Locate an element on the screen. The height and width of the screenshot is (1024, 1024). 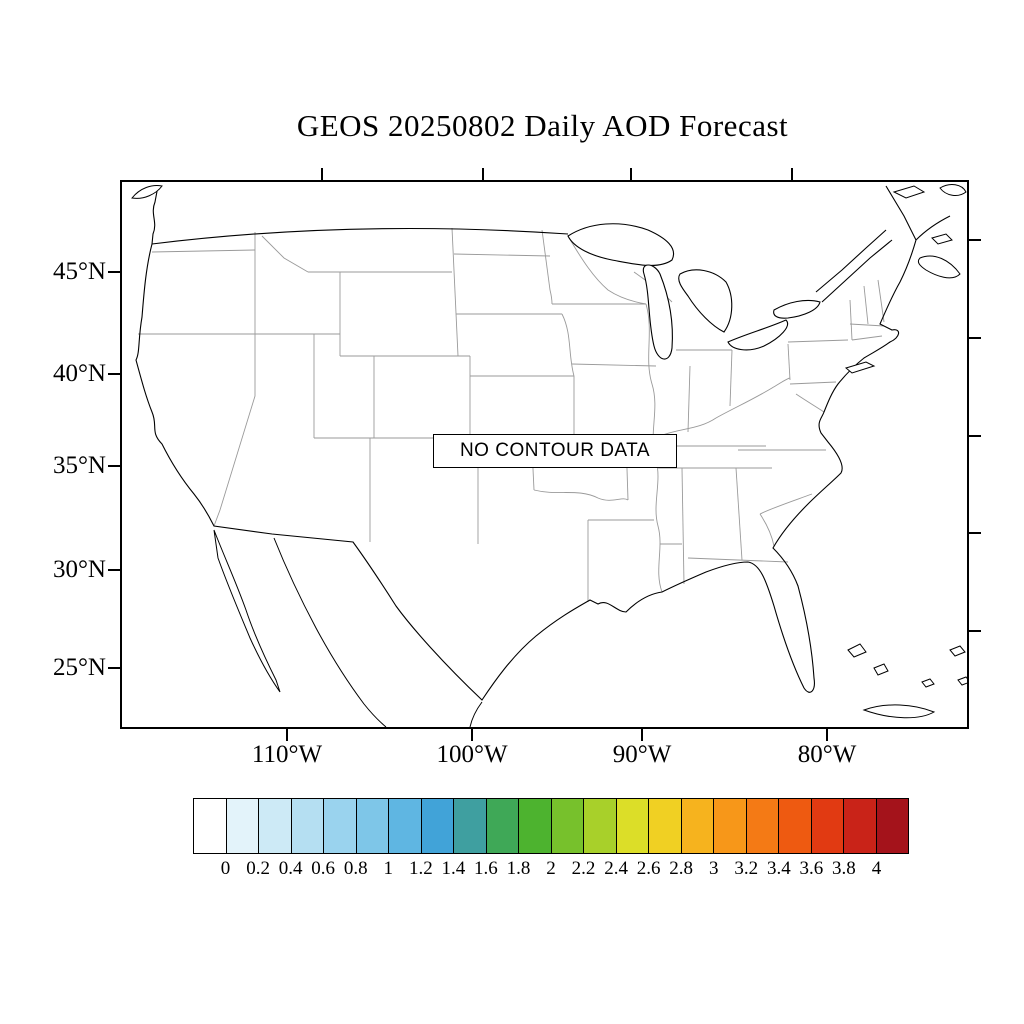
lon-label-100w: 100°W is located at coordinates (472, 754).